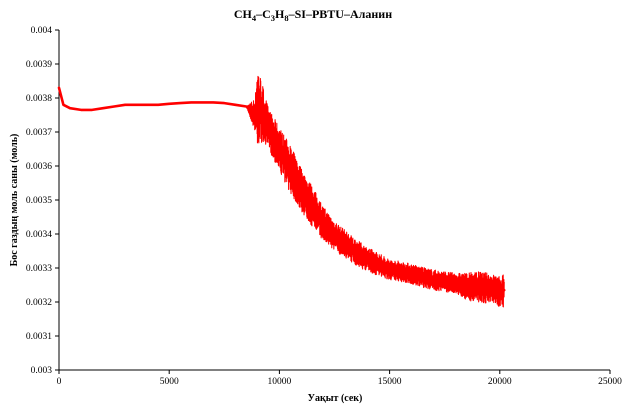 The height and width of the screenshot is (406, 625). What do you see at coordinates (243, 14) in the screenshot?
I see `chart-title-part: CH` at bounding box center [243, 14].